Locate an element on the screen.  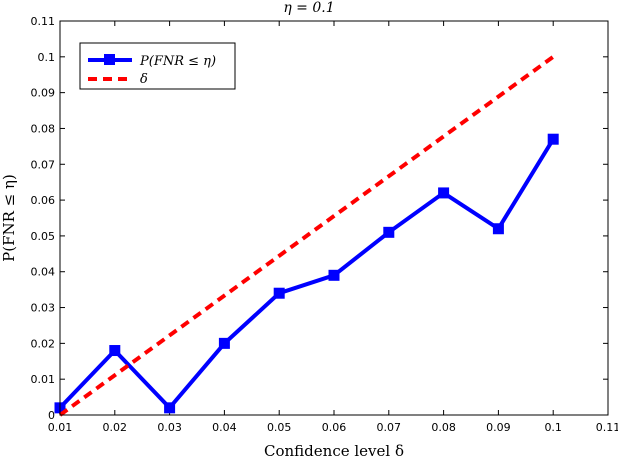
x-tick-label: 0.01 is located at coordinates (60, 427).